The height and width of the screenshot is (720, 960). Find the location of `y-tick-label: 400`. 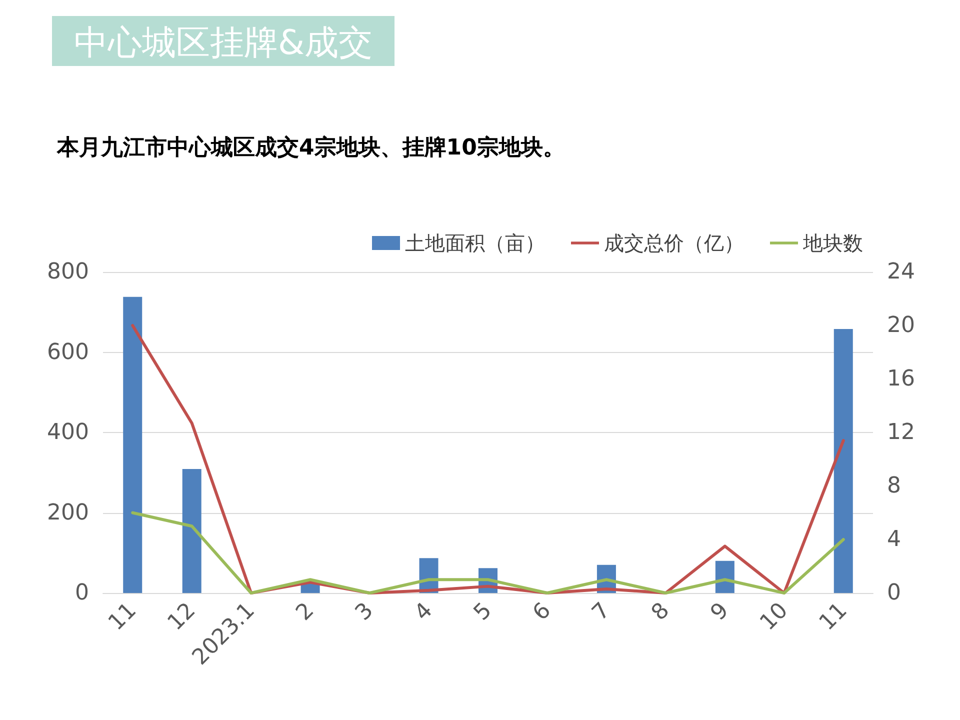

y-tick-label: 400 is located at coordinates (68, 432).